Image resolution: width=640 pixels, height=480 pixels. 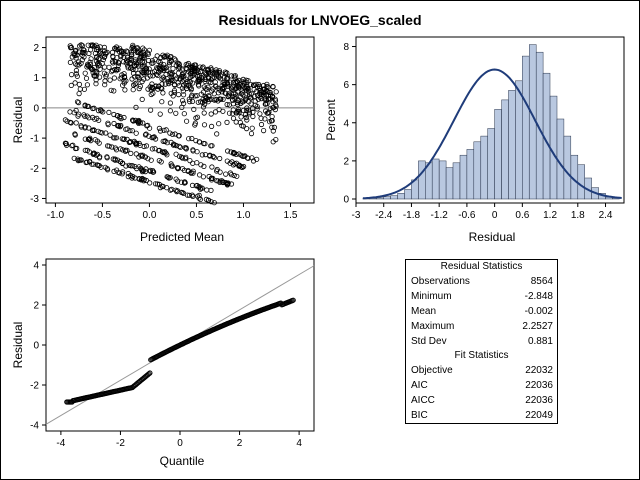 I want to click on x-tick-label: -0.5, so click(x=103, y=215).